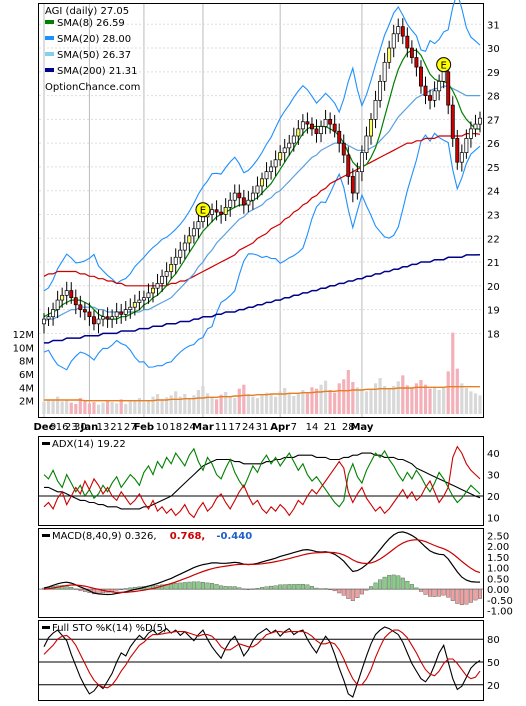 This screenshot has height=706, width=526. Describe the element at coordinates (144, 427) in the screenshot. I see `x-axis-label: Feb` at that location.